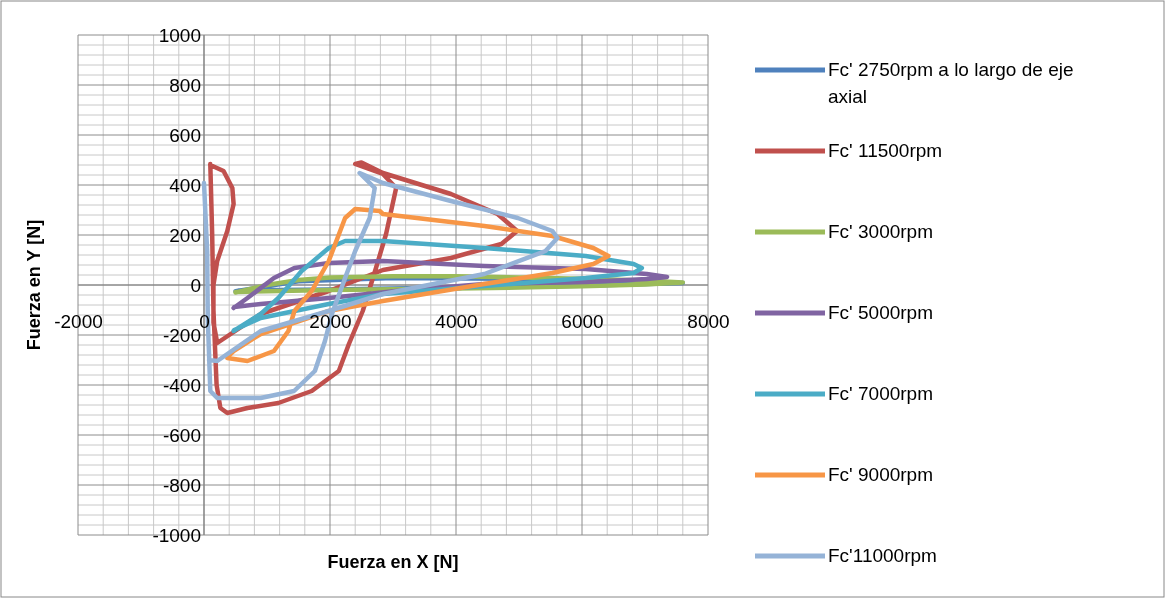 Image resolution: width=1165 pixels, height=598 pixels. What do you see at coordinates (185, 135) in the screenshot?
I see `y-tick-label: 600` at bounding box center [185, 135].